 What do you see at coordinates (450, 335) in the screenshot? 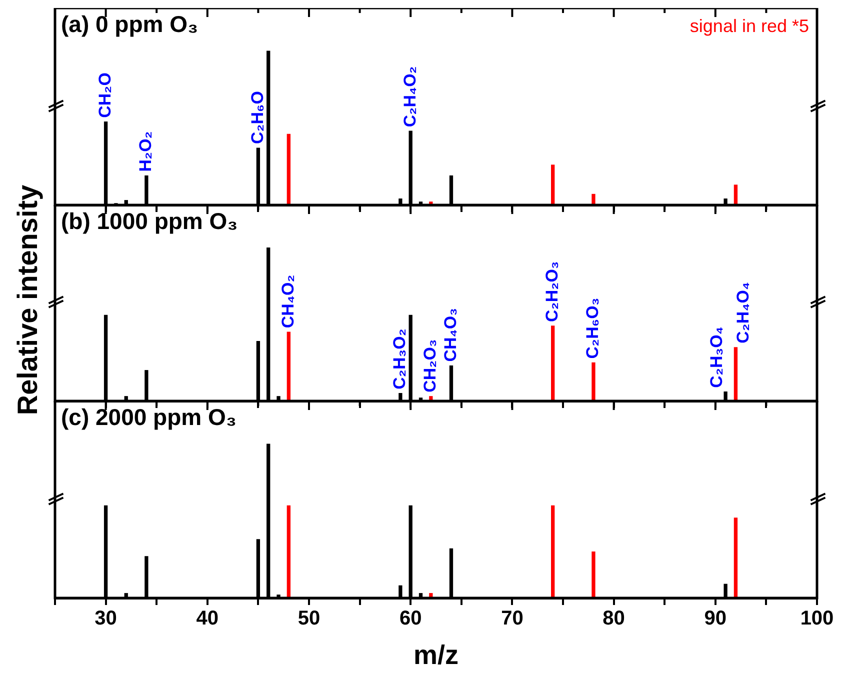
I see `annotation: CH₄O₃` at bounding box center [450, 335].